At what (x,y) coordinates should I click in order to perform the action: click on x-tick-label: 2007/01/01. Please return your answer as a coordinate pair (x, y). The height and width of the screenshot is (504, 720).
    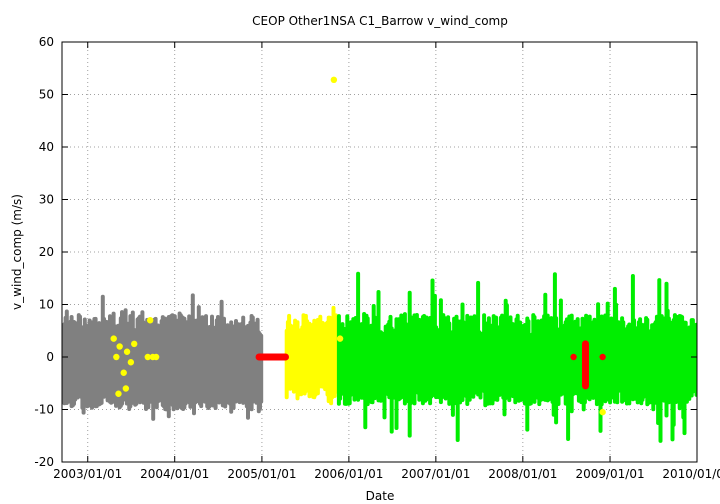
    Looking at the image, I should click on (435, 474).